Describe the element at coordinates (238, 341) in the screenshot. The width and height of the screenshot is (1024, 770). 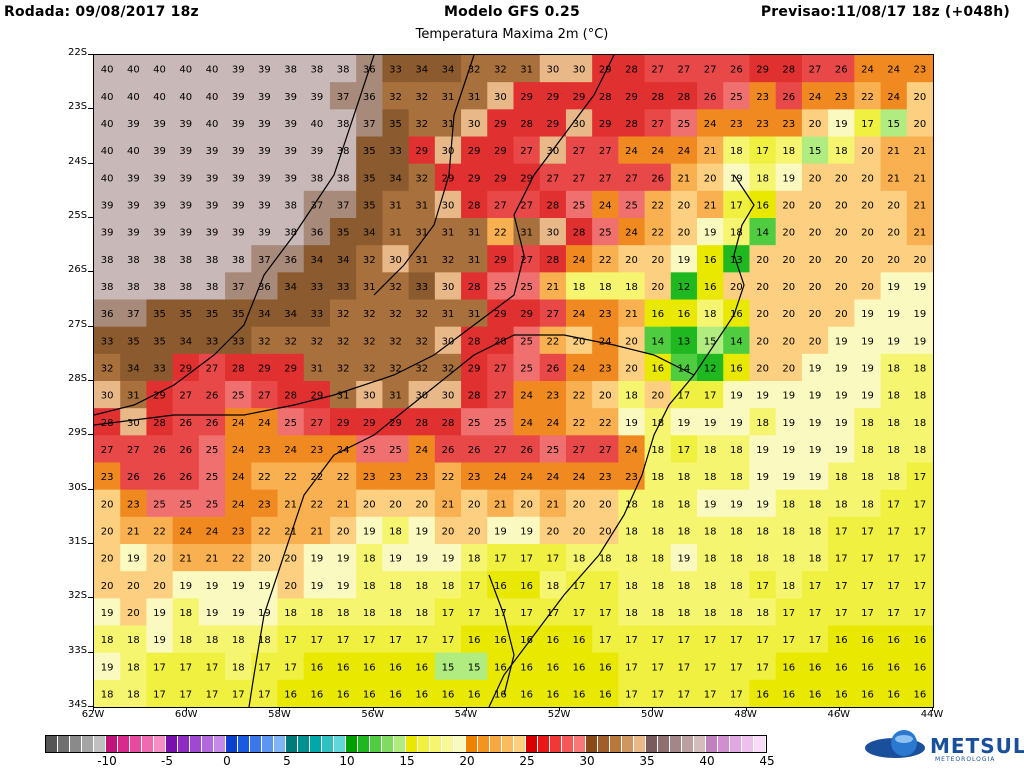
I see `grid-value: 33` at that location.